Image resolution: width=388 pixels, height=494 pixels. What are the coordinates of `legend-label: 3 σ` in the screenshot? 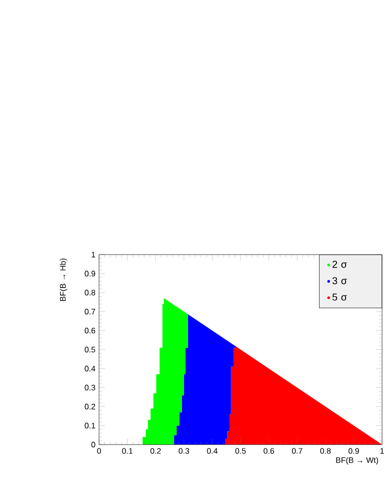 It's located at (340, 280).